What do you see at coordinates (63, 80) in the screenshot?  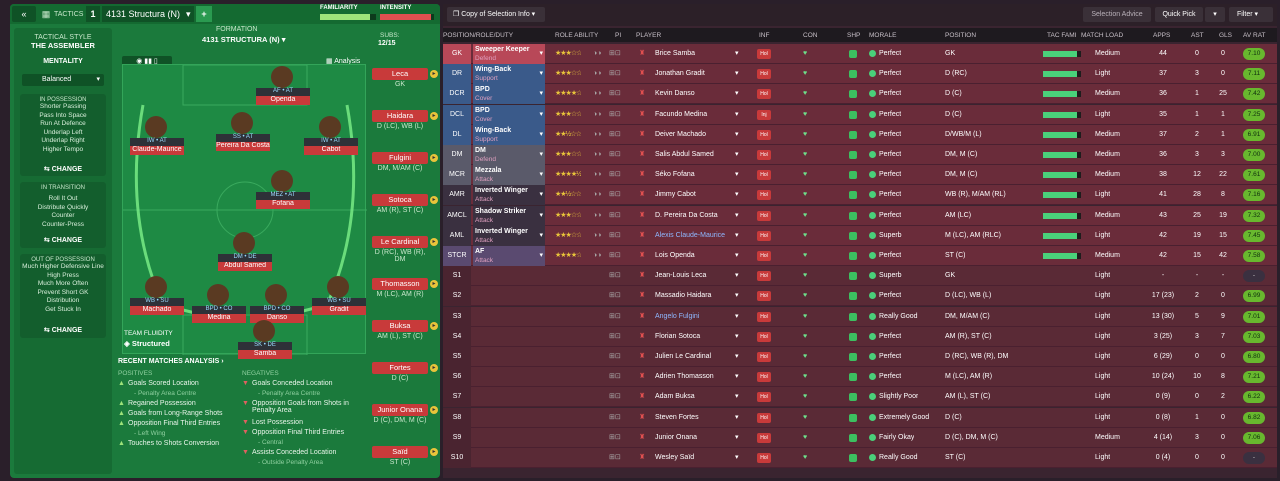 I see `mentality-select: Balanced ▾` at bounding box center [63, 80].